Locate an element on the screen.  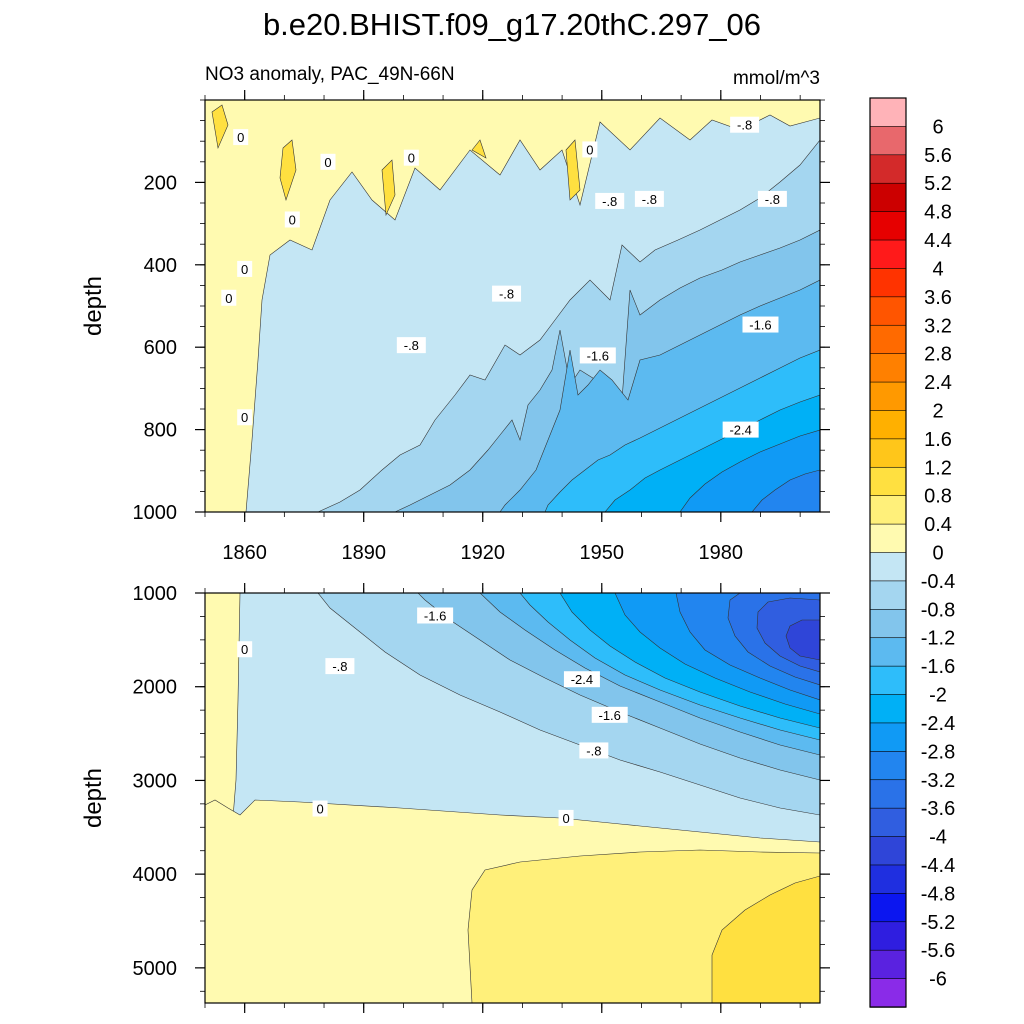
top-y-tick-label: 200 is located at coordinates (160, 183).